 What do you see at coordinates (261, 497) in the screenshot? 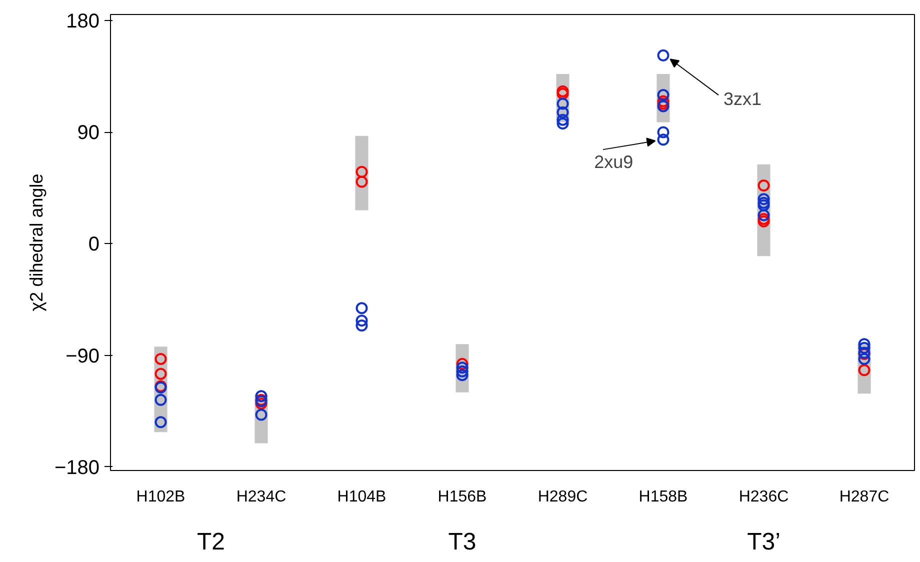
I see `x-tick-label: H234C` at bounding box center [261, 497].